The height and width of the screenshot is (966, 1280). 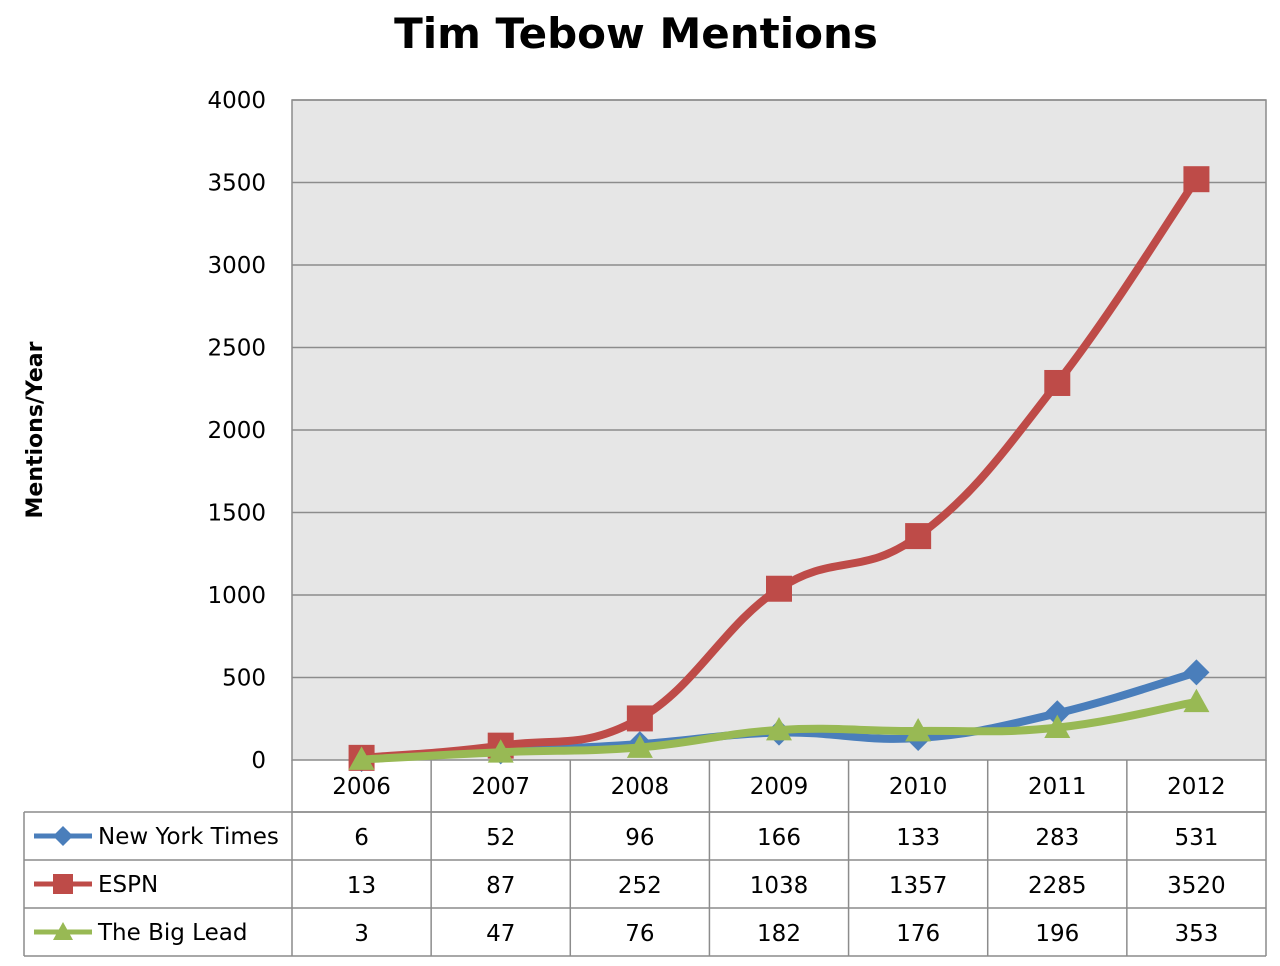 I want to click on chart-title: Tim Tebow Mentions, so click(x=636, y=33).